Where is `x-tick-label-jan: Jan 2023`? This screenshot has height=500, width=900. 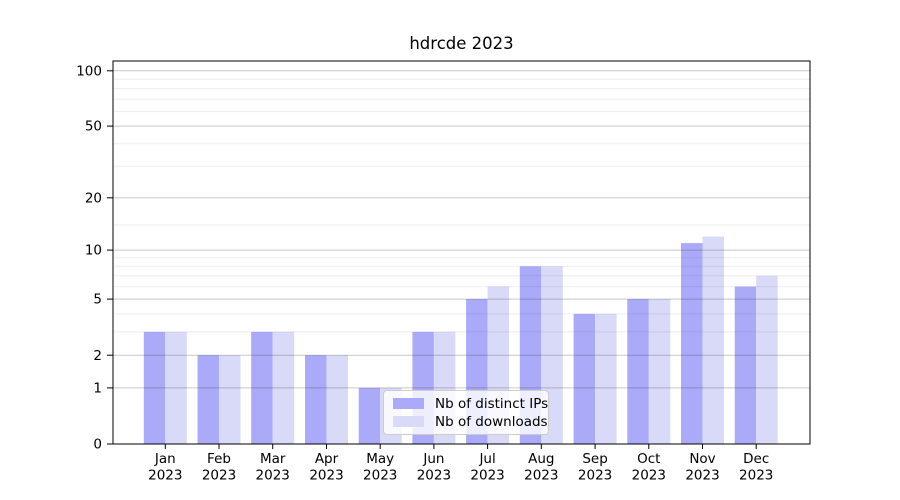
x-tick-label-jan: Jan 2023 is located at coordinates (165, 467).